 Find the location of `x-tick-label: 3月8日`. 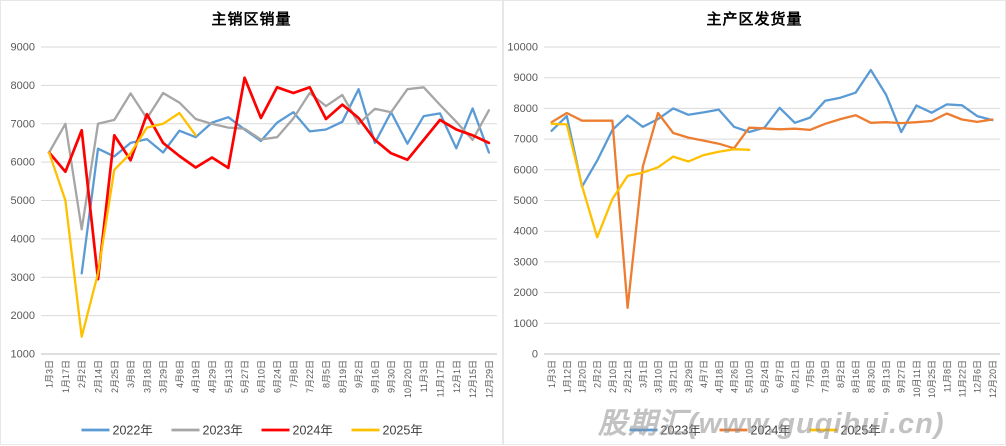

x-tick-label: 3月8日 is located at coordinates (131, 374).